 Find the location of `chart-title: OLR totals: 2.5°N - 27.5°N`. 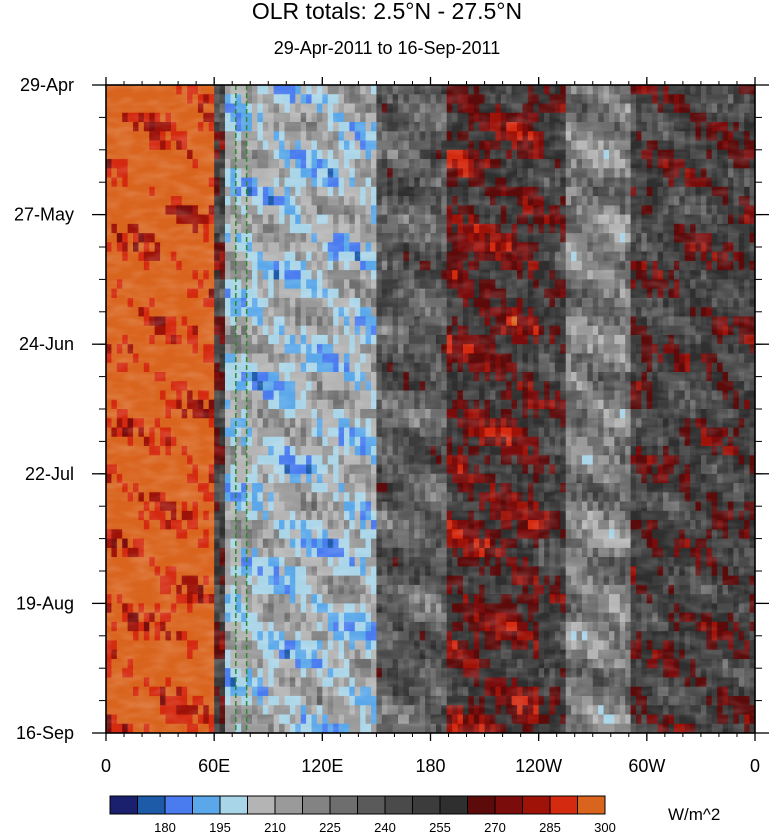

chart-title: OLR totals: 2.5°N - 27.5°N is located at coordinates (387, 12).